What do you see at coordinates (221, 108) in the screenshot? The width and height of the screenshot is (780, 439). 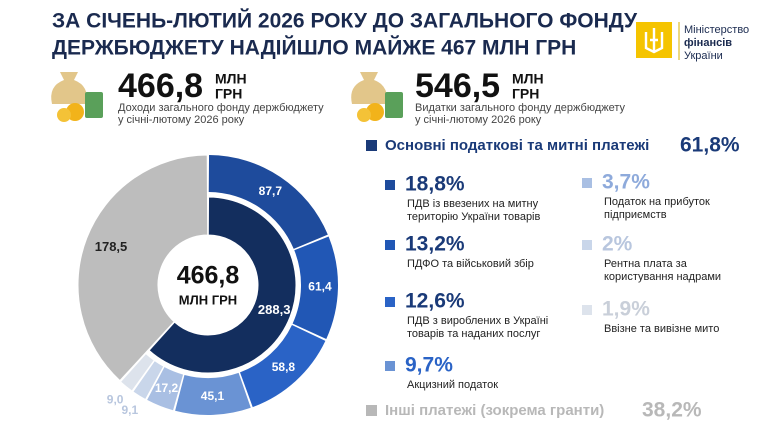 I see `stat-description: Доходи загального фонду держбюджету` at bounding box center [221, 108].